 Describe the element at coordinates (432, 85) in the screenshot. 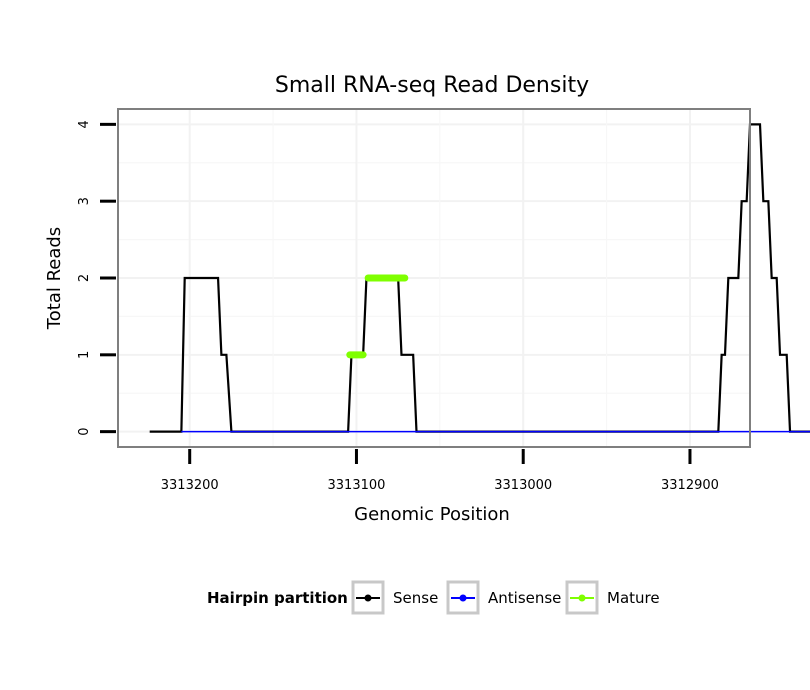

I see `chart-title: Small RNA-seq Read Density` at that location.